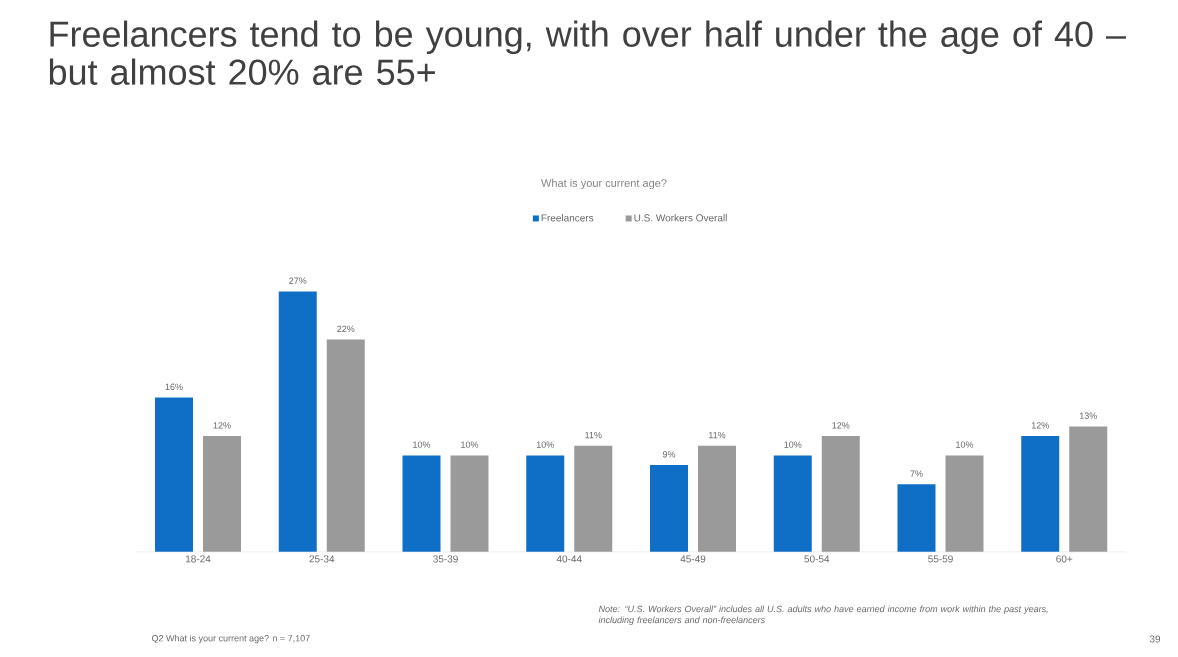 The height and width of the screenshot is (657, 1178). I want to click on legend-label: Freelancers, so click(567, 218).